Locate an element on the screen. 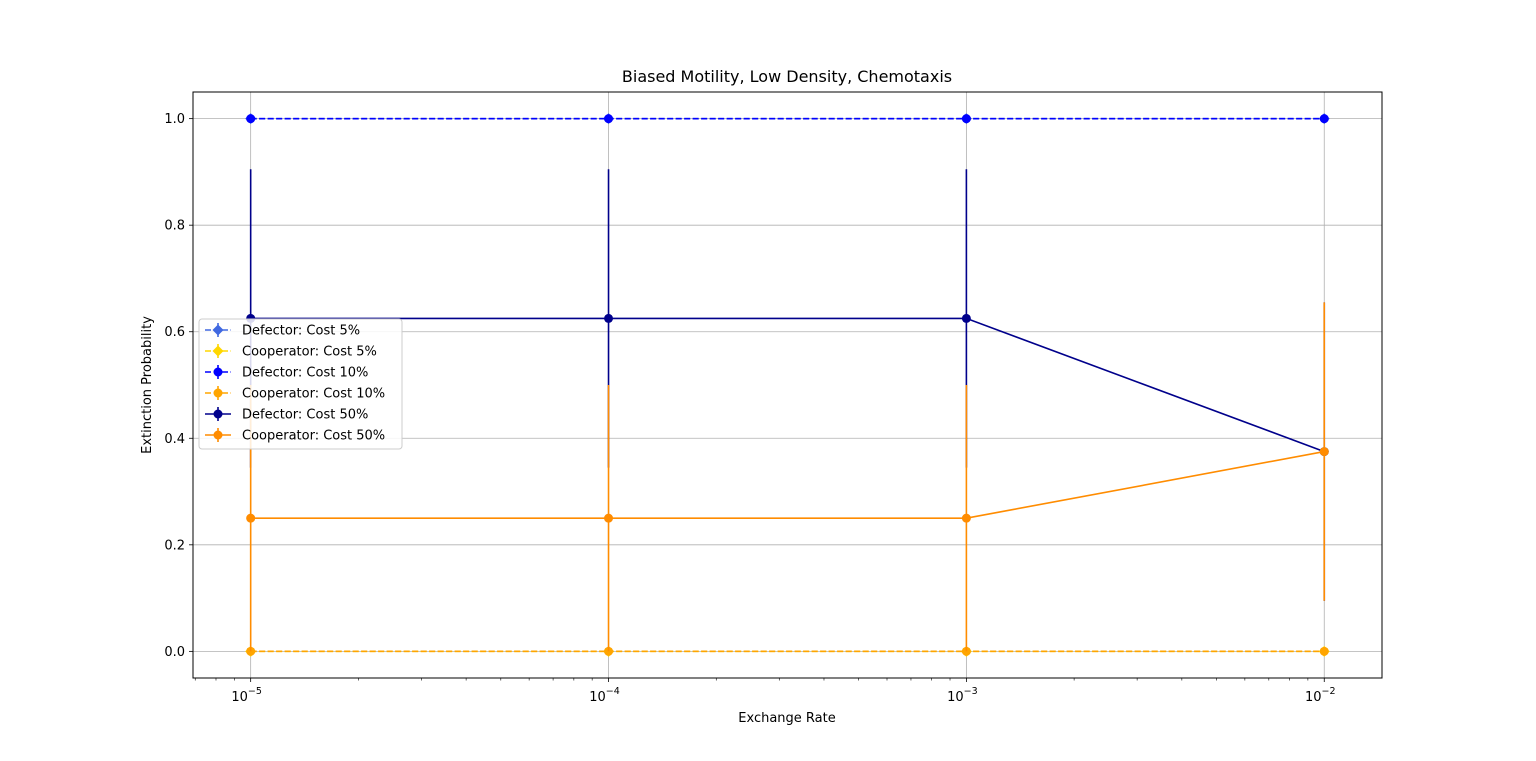  y-axis-label: Extinction Probability is located at coordinates (147, 385).